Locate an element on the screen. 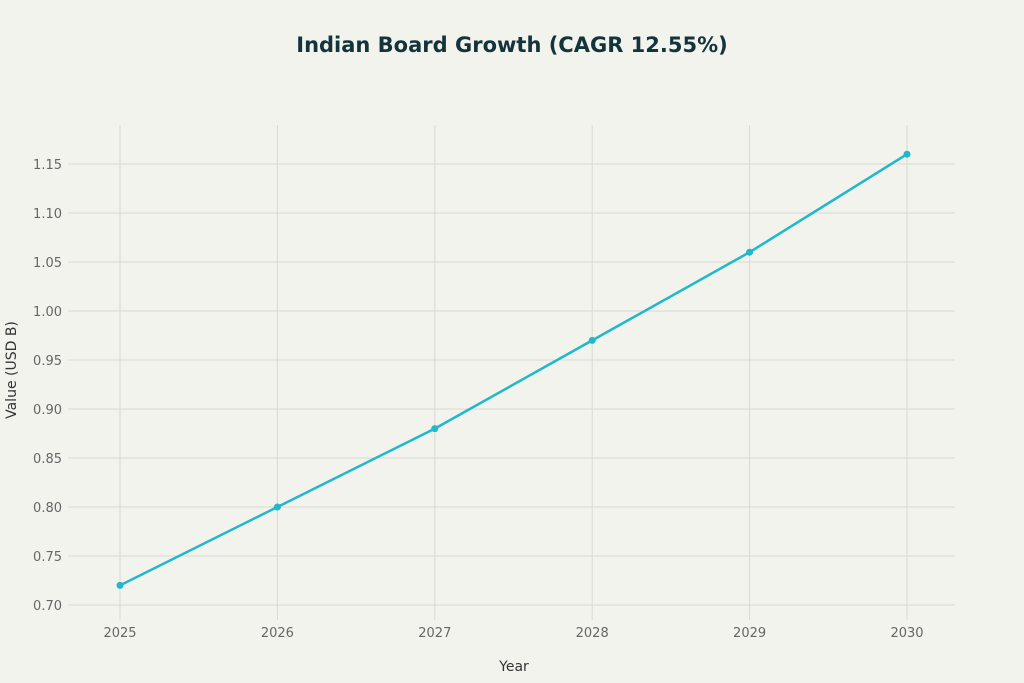  x-axis-ticks: 2025 2026 2027 2028 2029 2030 is located at coordinates (513, 633).